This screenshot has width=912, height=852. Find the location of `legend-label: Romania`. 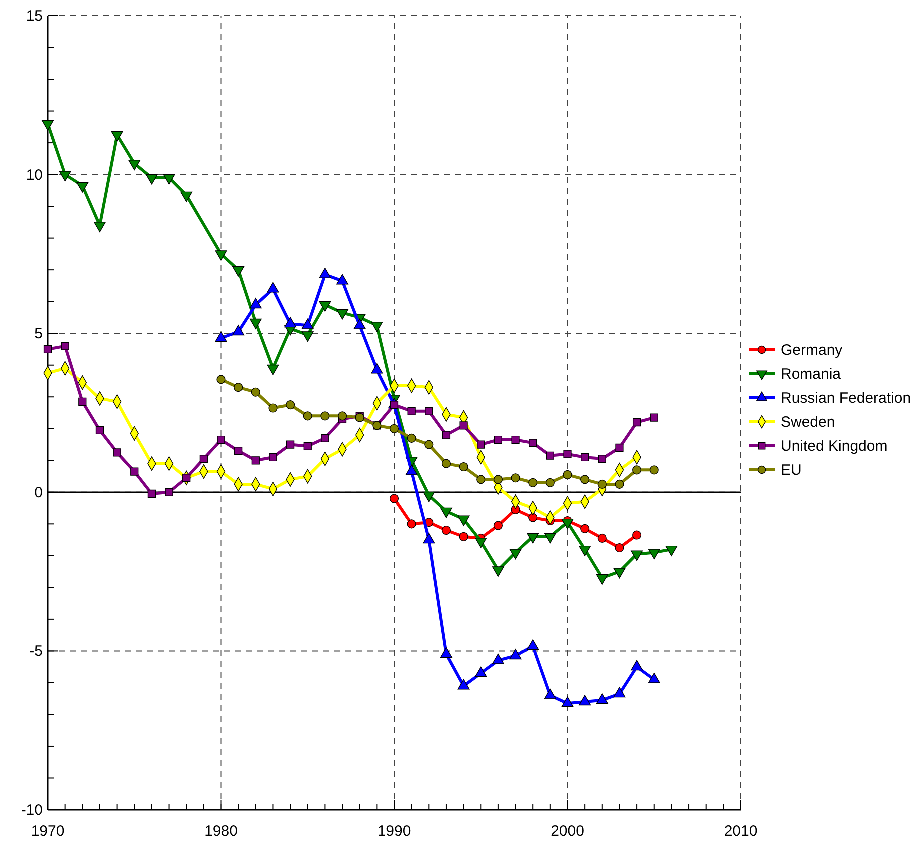

legend-label: Romania is located at coordinates (811, 374).